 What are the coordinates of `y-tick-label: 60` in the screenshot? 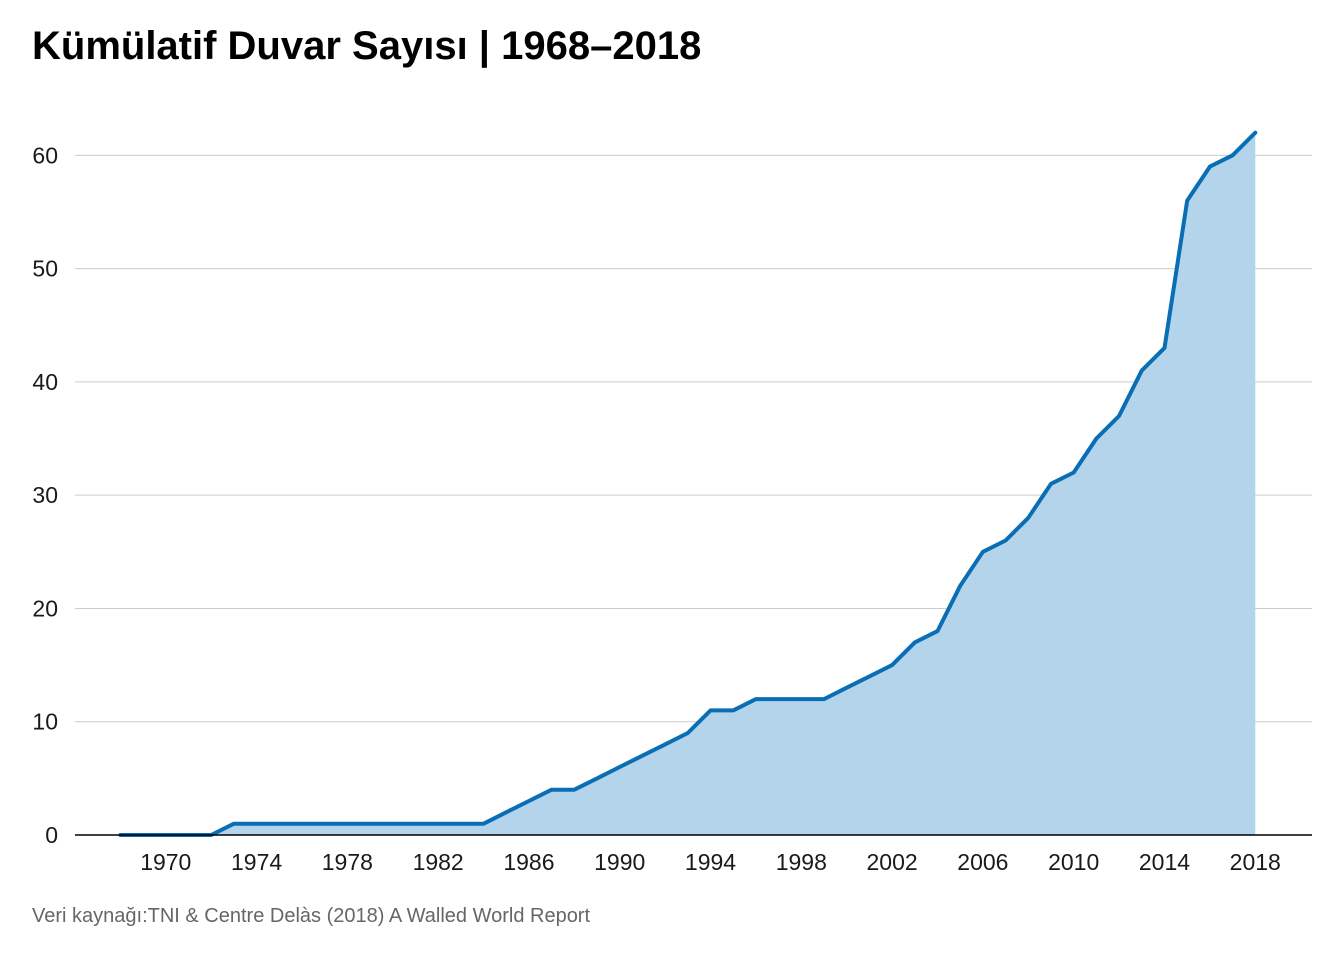 It's located at (45, 155).